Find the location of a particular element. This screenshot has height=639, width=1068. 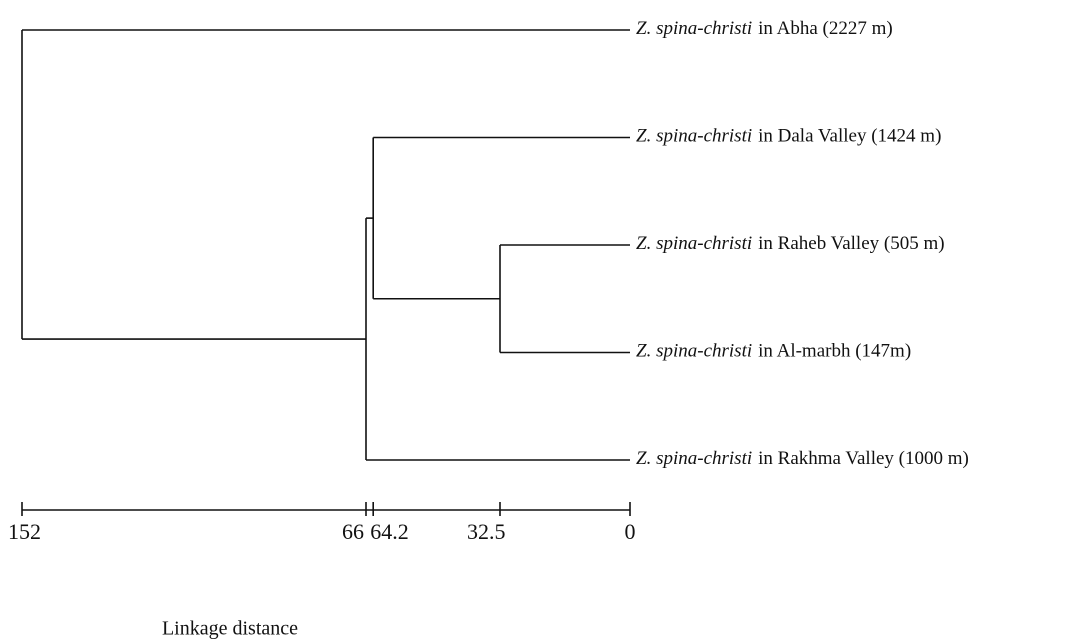

leaf-locality: in Dala Valley (1424 m) is located at coordinates (849, 136).